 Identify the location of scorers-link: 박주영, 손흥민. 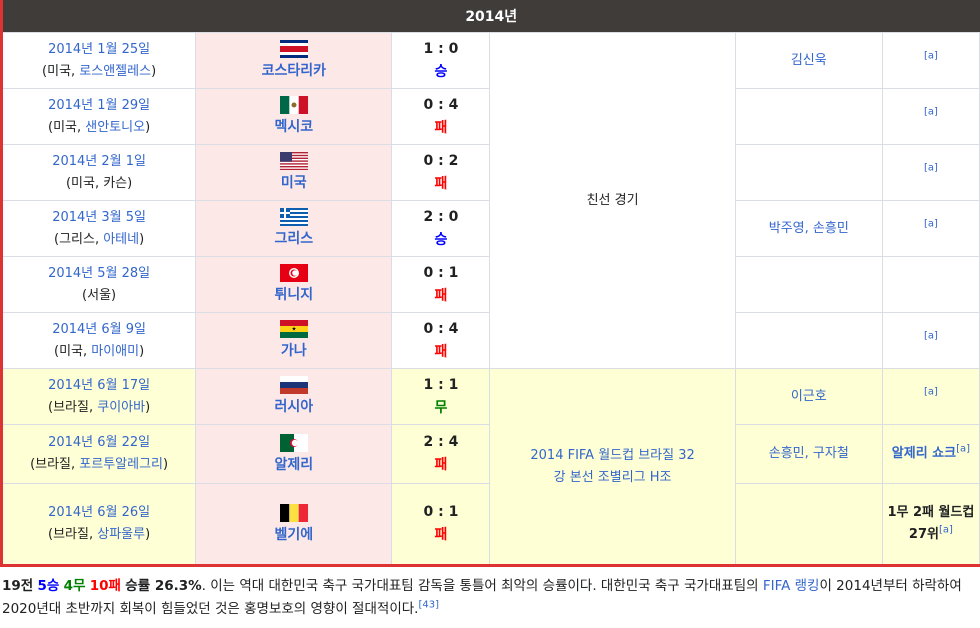
(808, 228).